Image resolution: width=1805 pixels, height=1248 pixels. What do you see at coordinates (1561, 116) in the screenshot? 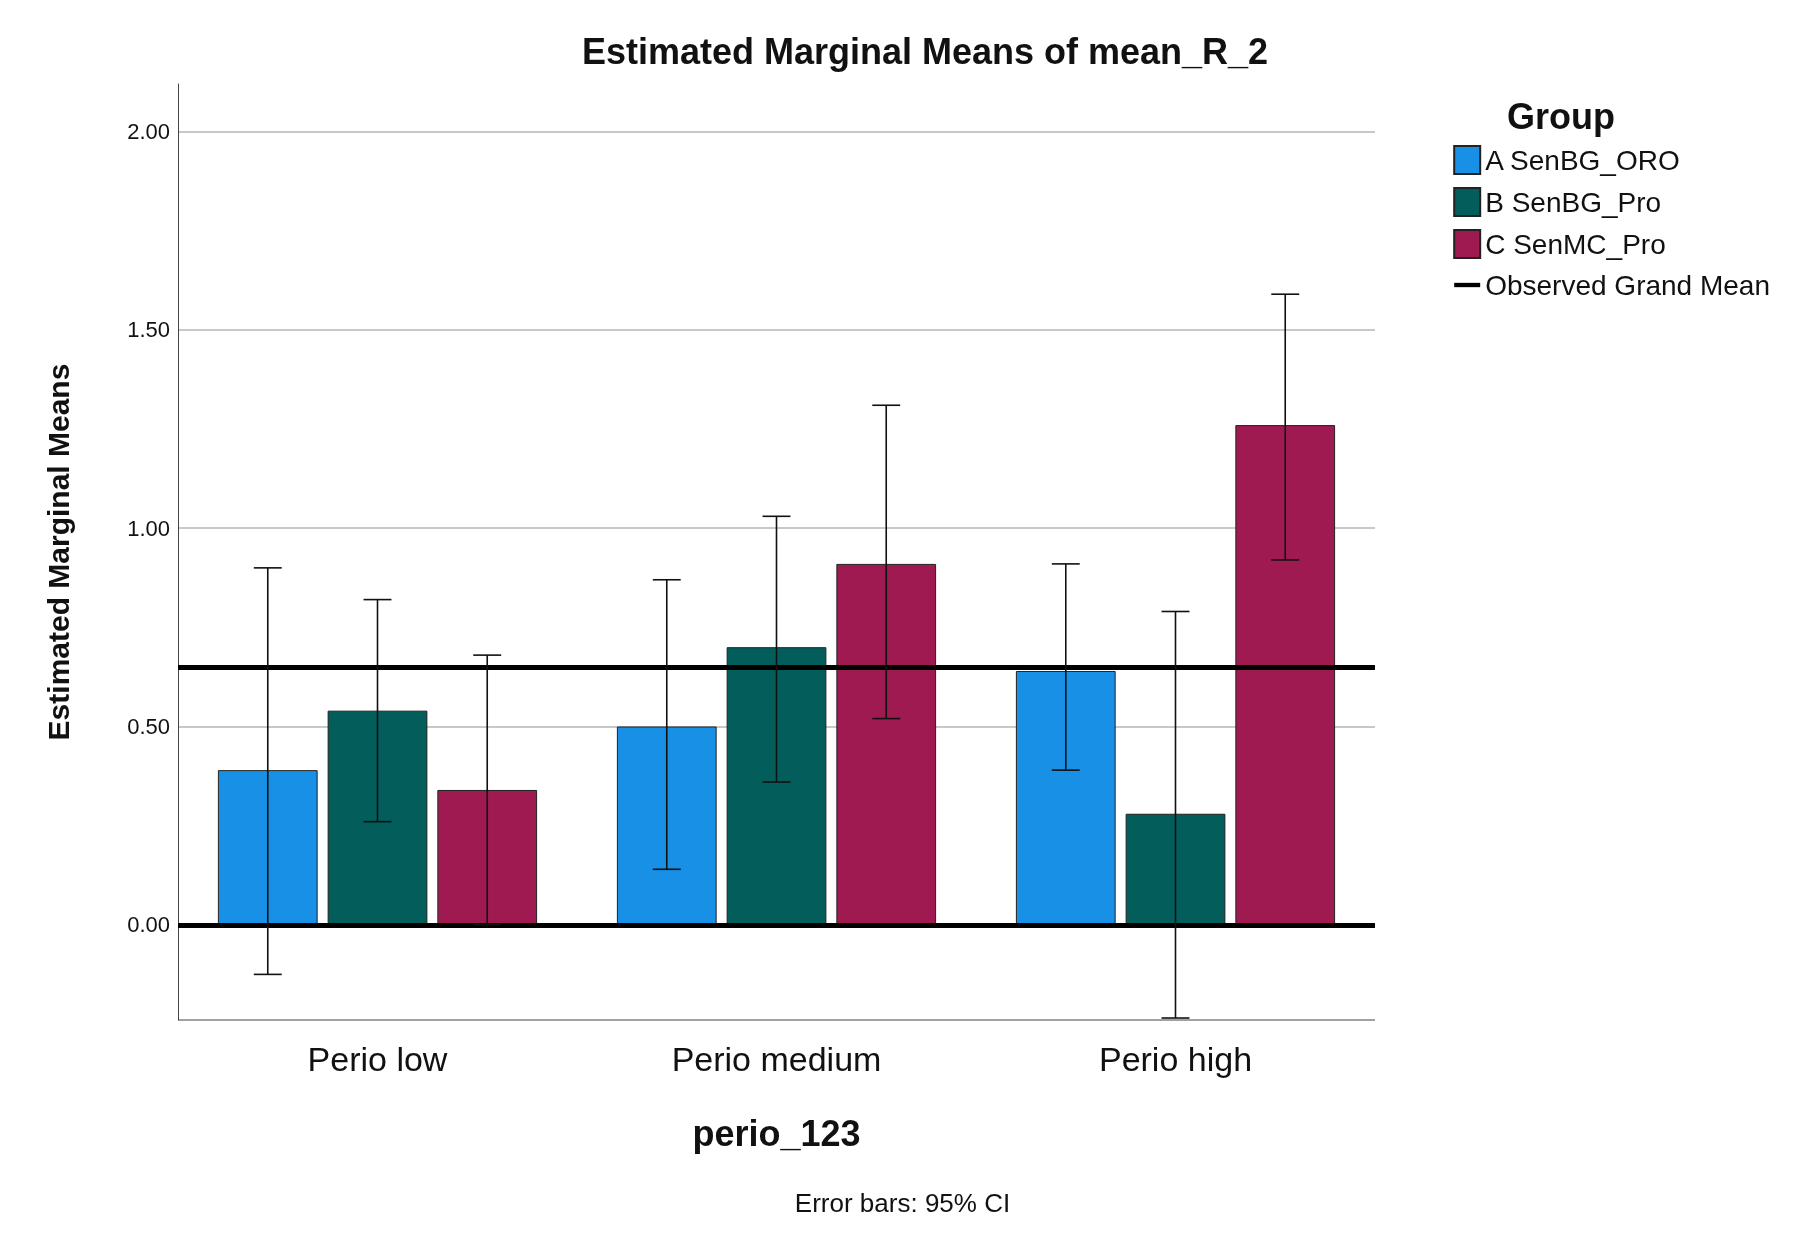
I see `legend-title: Group` at bounding box center [1561, 116].